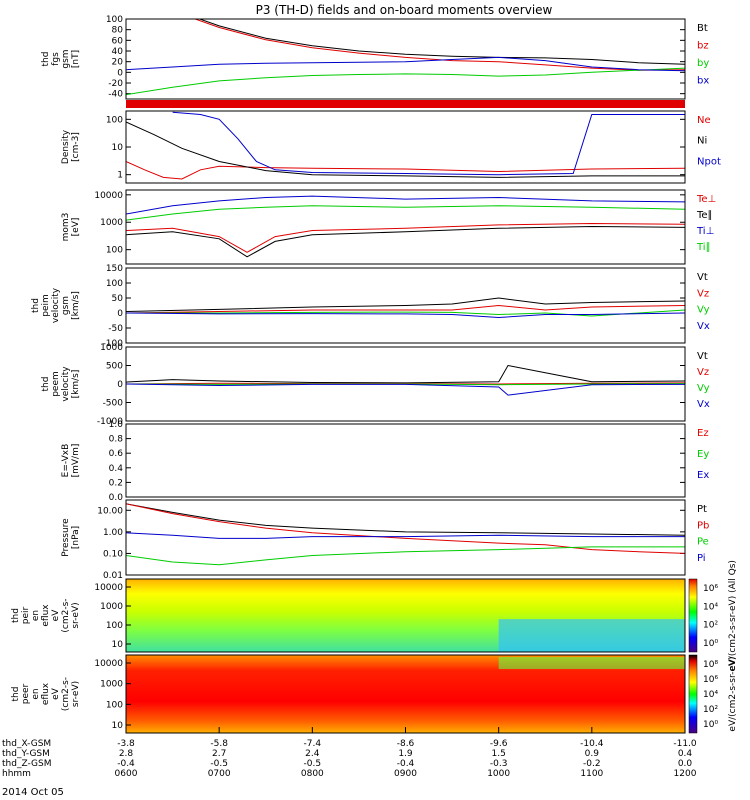 This screenshot has height=800, width=750. I want to click on y-tick-label: 60, so click(118, 41).